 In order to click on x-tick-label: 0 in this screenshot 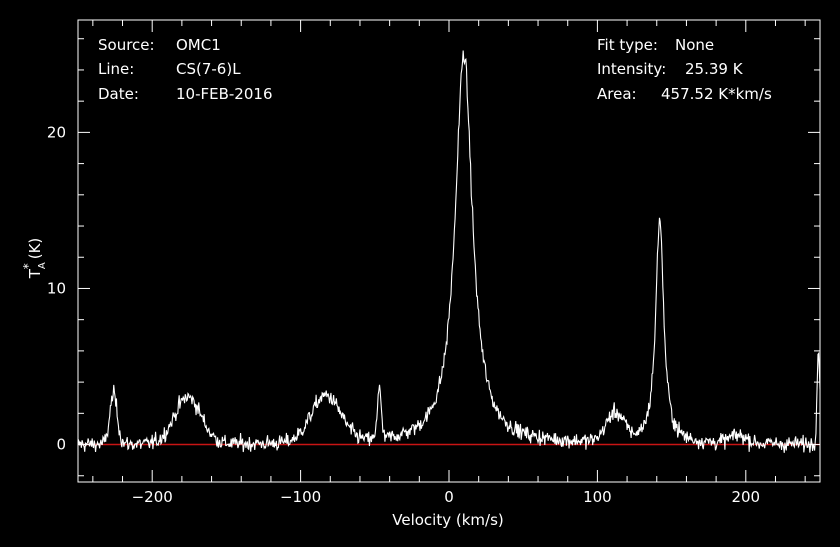, I will do `click(449, 497)`.